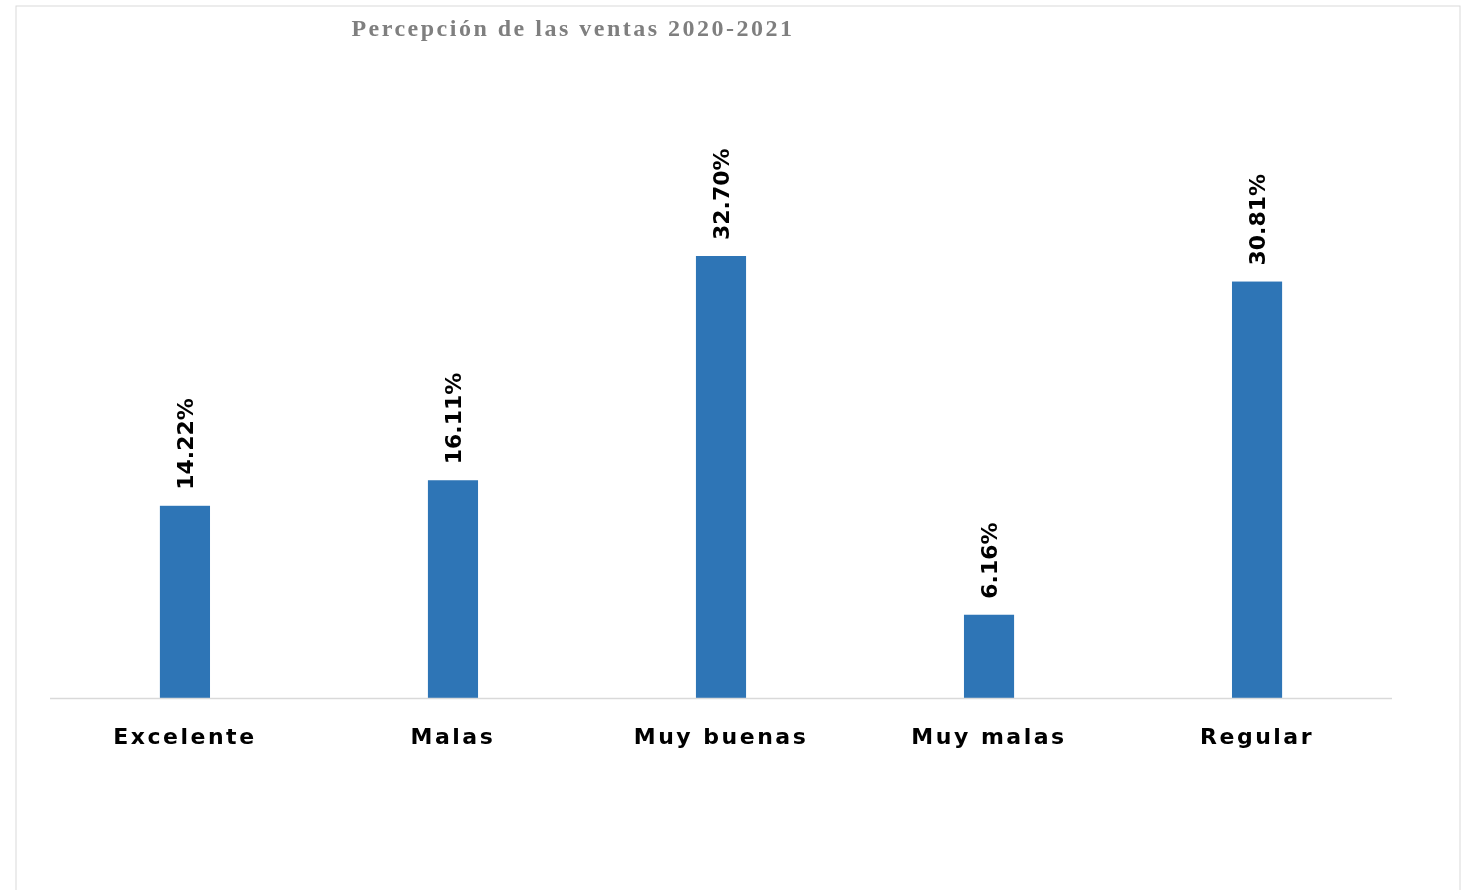 This screenshot has width=1468, height=890. What do you see at coordinates (989, 736) in the screenshot?
I see `x-tick-label: Muy malas` at bounding box center [989, 736].